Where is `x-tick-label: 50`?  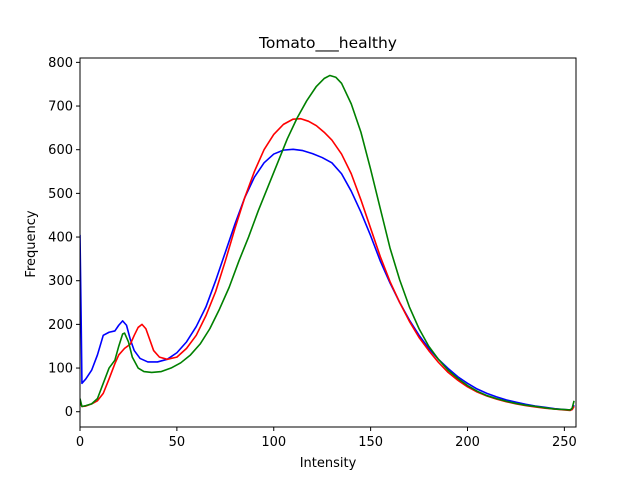
x-tick-label: 50 is located at coordinates (177, 442).